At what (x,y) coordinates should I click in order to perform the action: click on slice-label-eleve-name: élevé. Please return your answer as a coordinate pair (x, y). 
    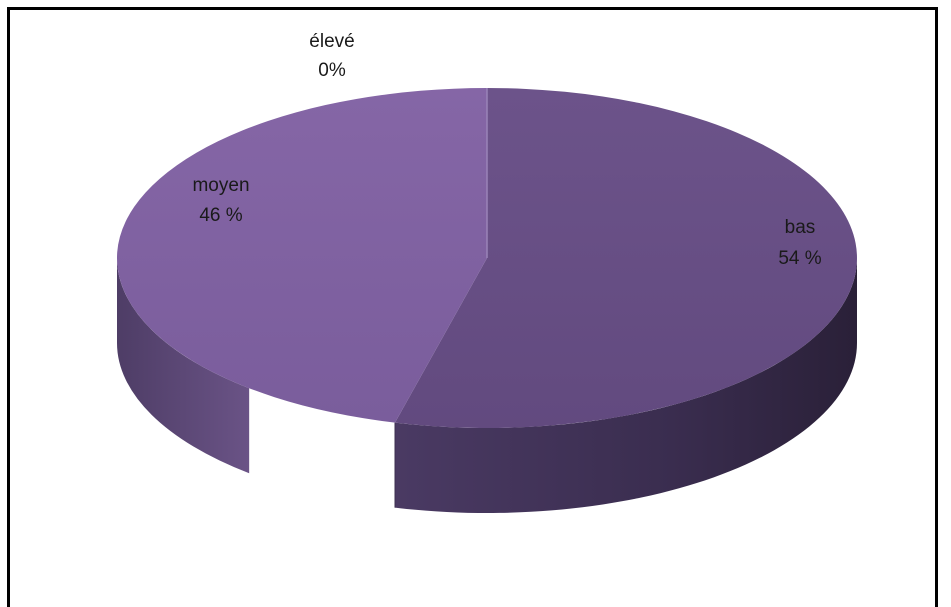
    Looking at the image, I should click on (331, 41).